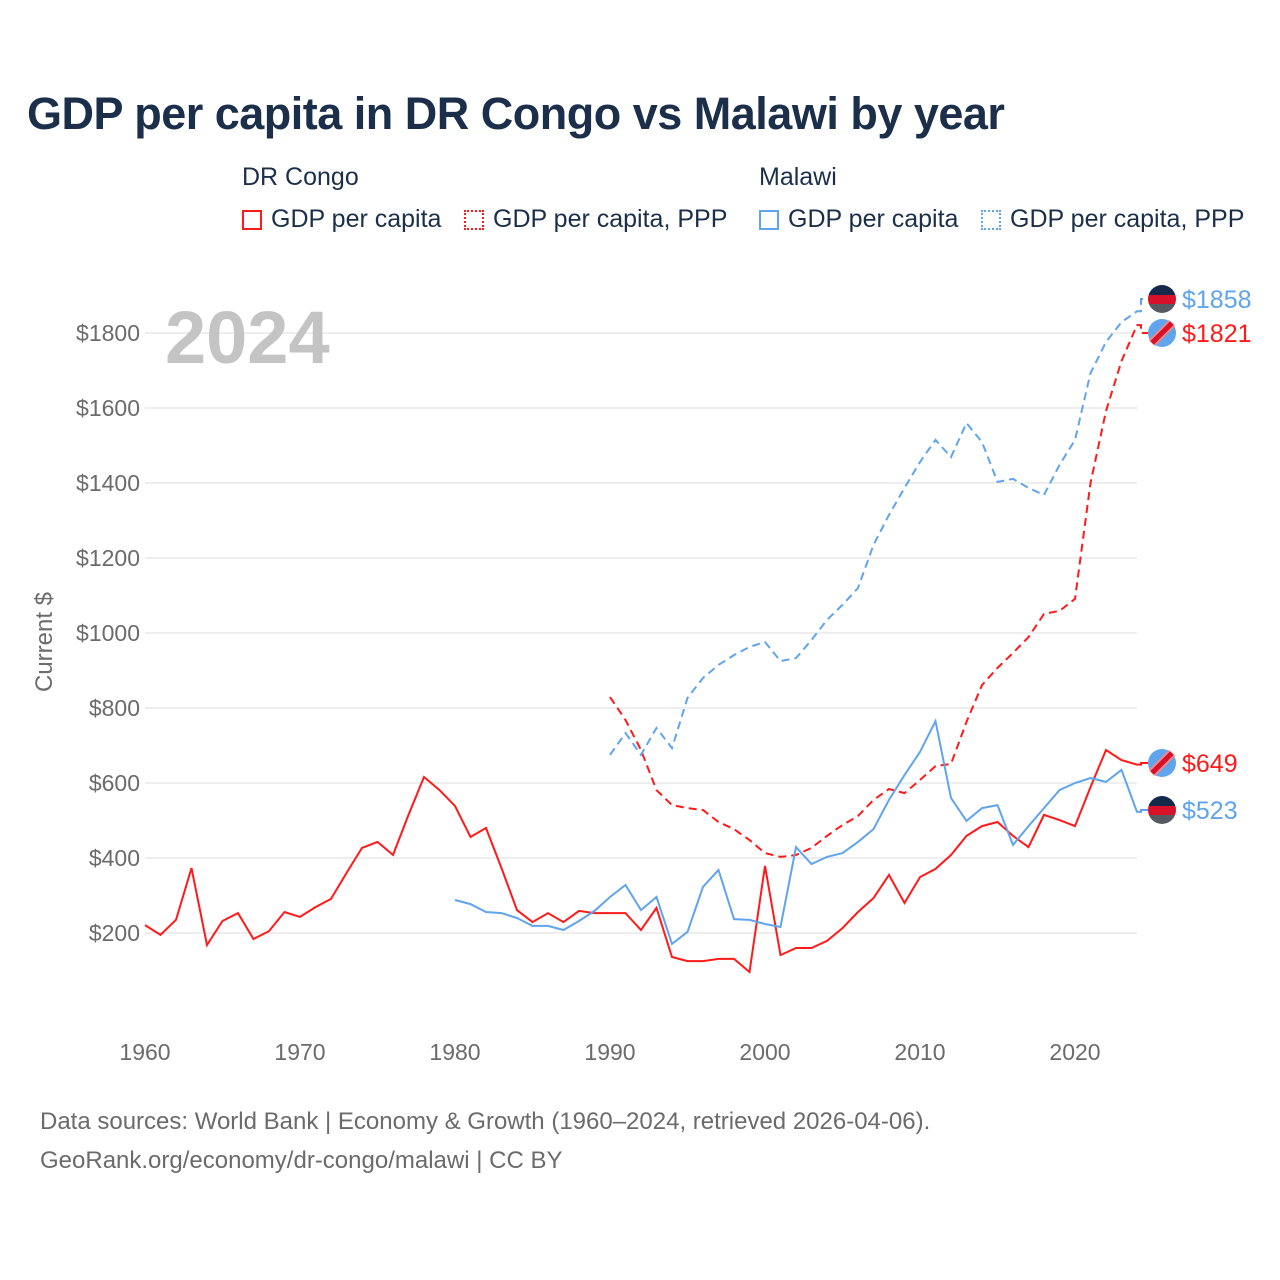 The image size is (1280, 1280). Describe the element at coordinates (114, 708) in the screenshot. I see `y-tick-label: $800` at that location.